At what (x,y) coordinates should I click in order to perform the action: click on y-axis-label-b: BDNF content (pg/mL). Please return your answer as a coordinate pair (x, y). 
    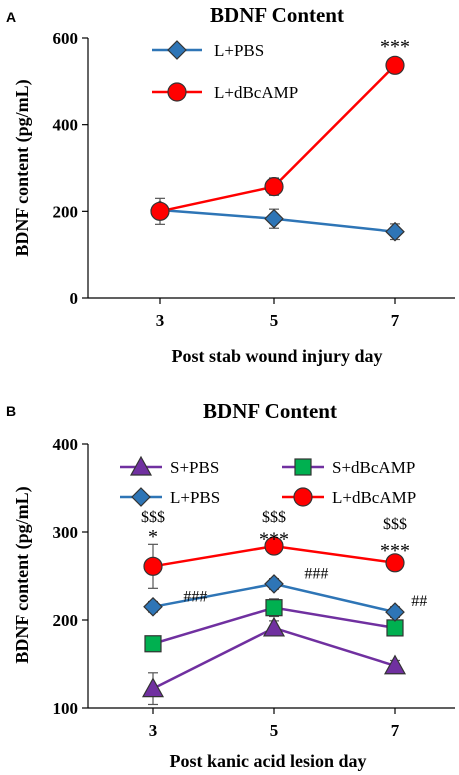
    Looking at the image, I should click on (22, 574).